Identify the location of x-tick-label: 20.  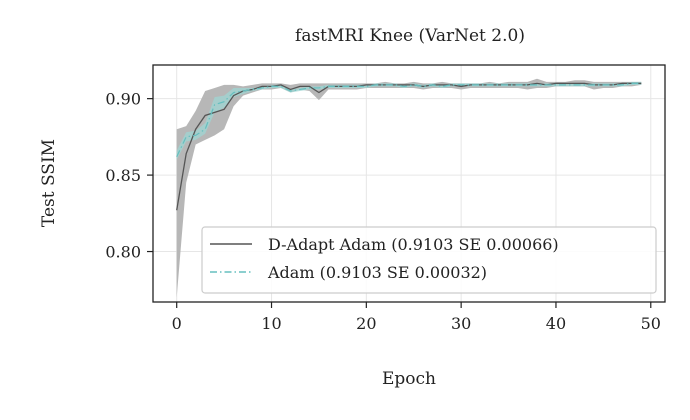
(366, 323).